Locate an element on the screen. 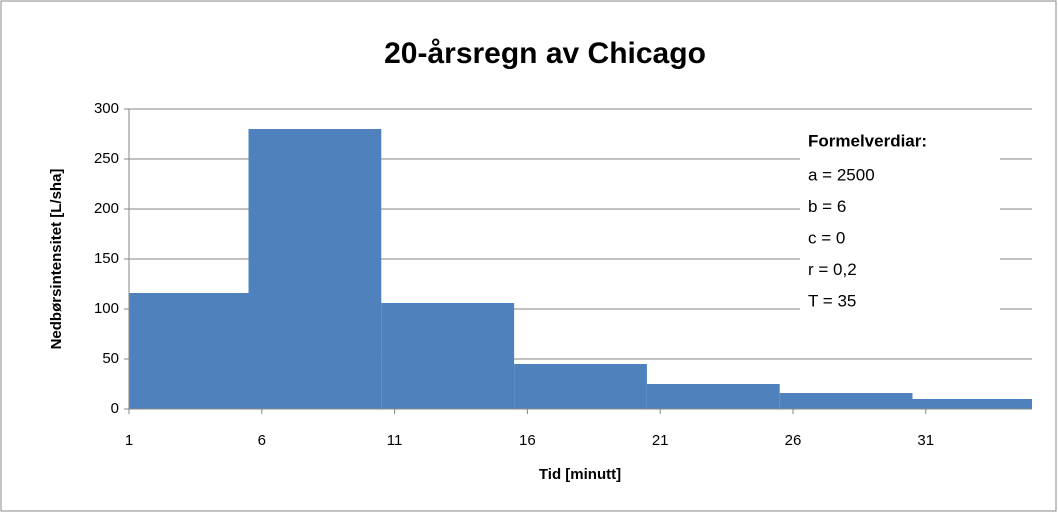 This screenshot has width=1058, height=513. y-tick-label: 50 is located at coordinates (110, 358).